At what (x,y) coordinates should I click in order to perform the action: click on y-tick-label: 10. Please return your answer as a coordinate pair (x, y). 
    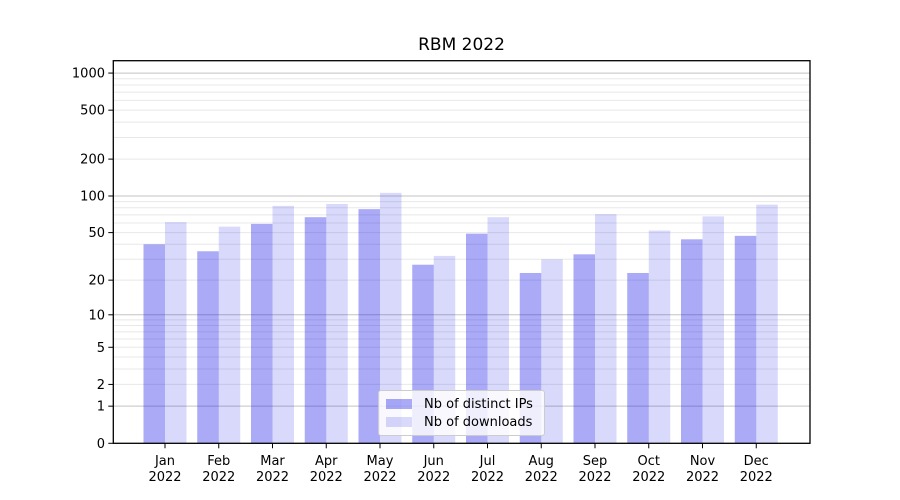
    Looking at the image, I should click on (96, 315).